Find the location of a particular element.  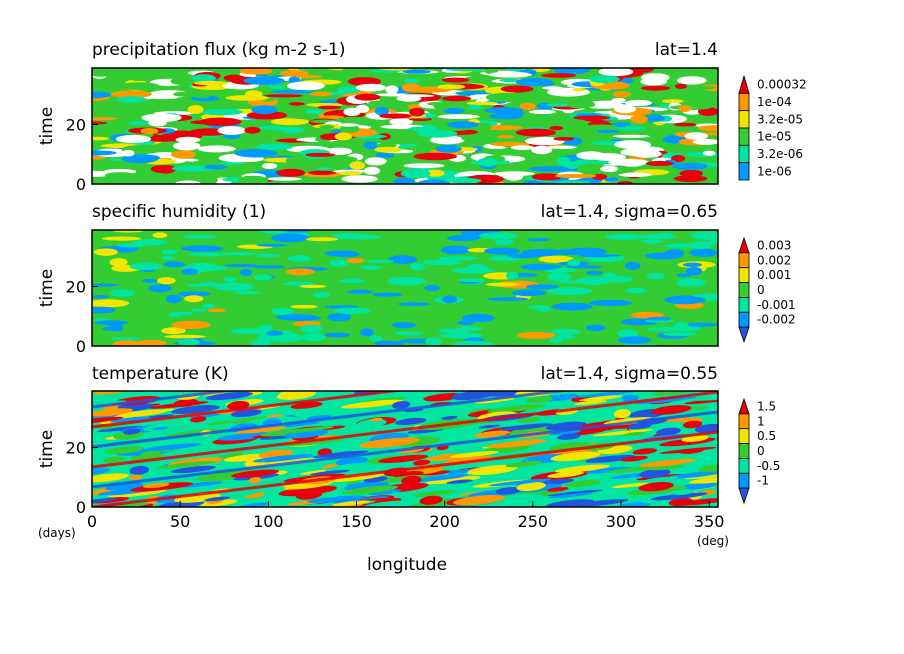

y-axis-label: time is located at coordinates (47, 126).